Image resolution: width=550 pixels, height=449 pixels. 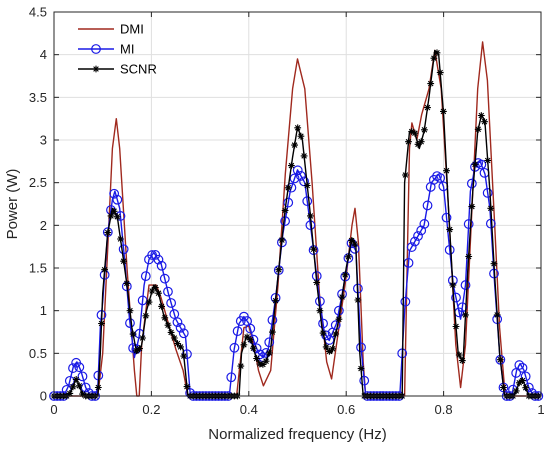 What do you see at coordinates (151, 409) in the screenshot?
I see `x-tick-label: 0.2` at bounding box center [151, 409].